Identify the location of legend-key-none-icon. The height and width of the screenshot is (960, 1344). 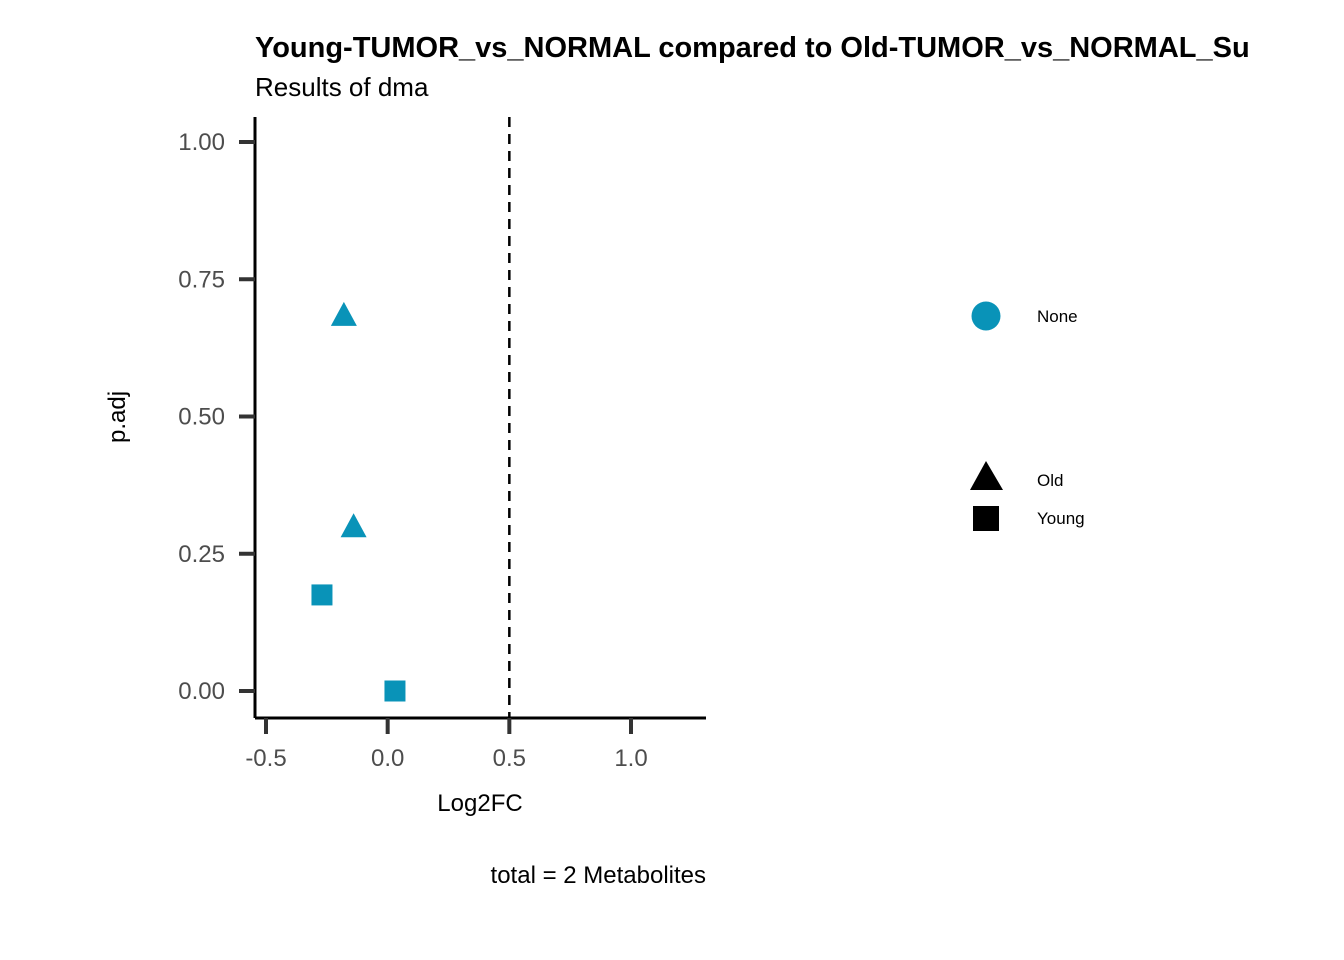
(986, 316).